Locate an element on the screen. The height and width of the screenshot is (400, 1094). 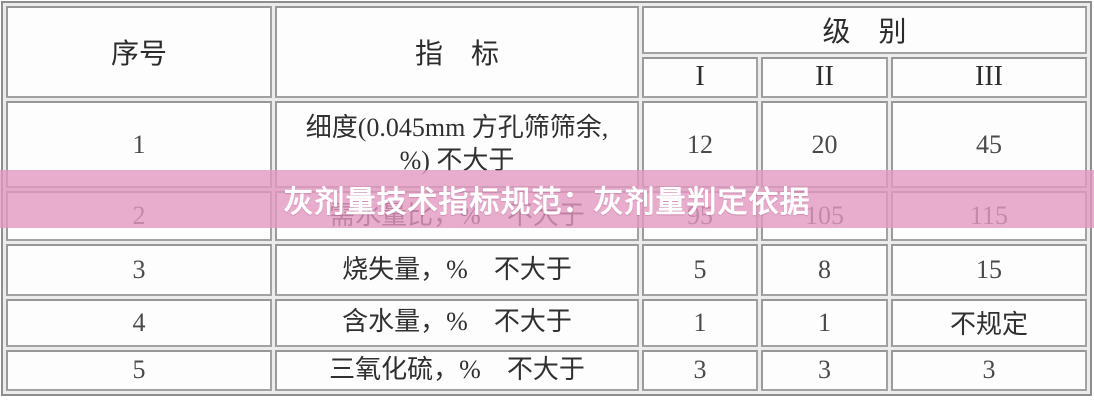
indicator-text: 烧失量，% 不大于 is located at coordinates (457, 269).